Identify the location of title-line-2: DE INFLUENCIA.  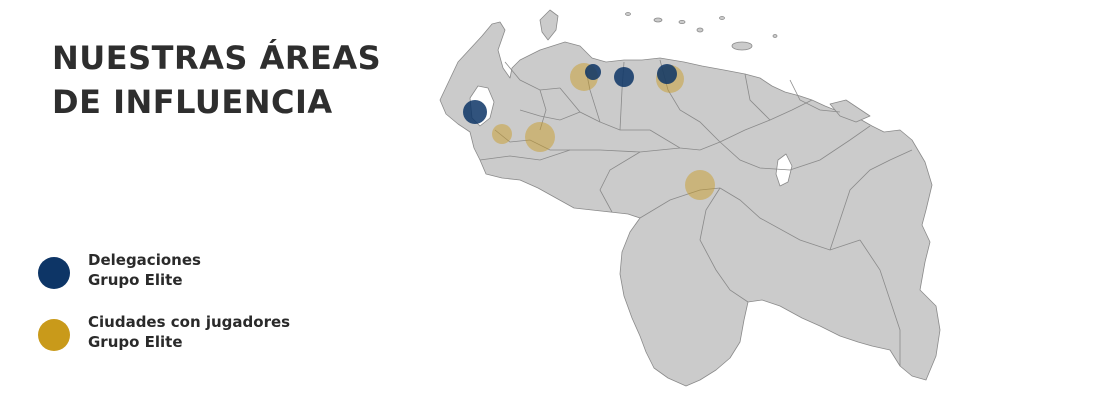
(192, 102).